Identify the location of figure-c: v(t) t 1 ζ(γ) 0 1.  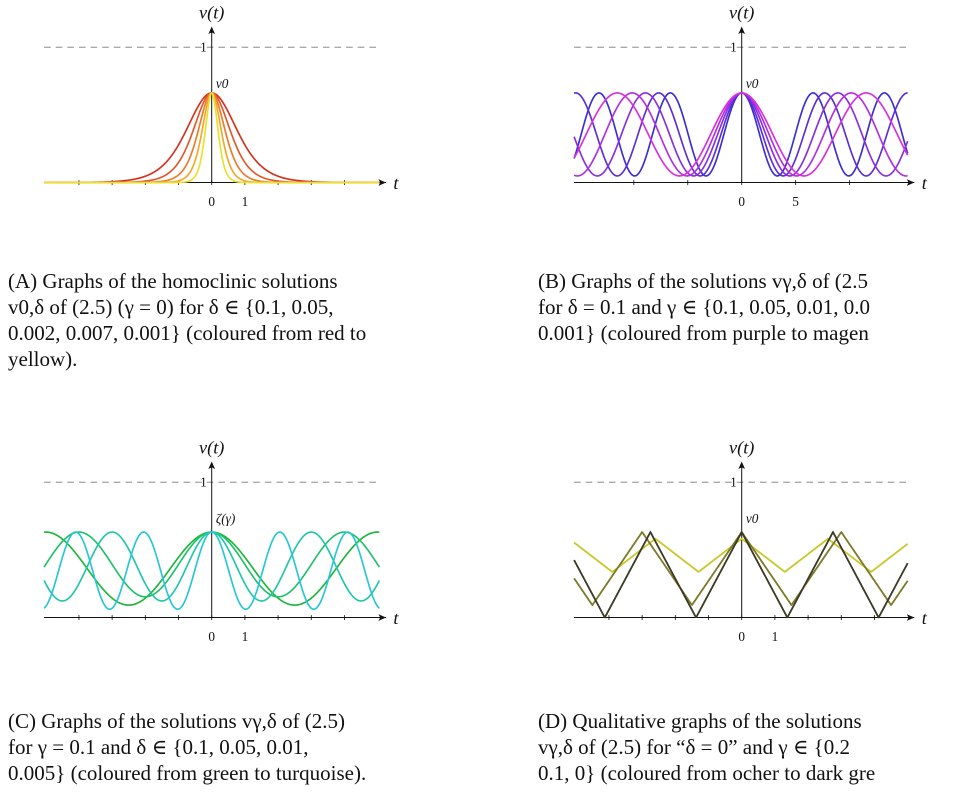
(220, 539).